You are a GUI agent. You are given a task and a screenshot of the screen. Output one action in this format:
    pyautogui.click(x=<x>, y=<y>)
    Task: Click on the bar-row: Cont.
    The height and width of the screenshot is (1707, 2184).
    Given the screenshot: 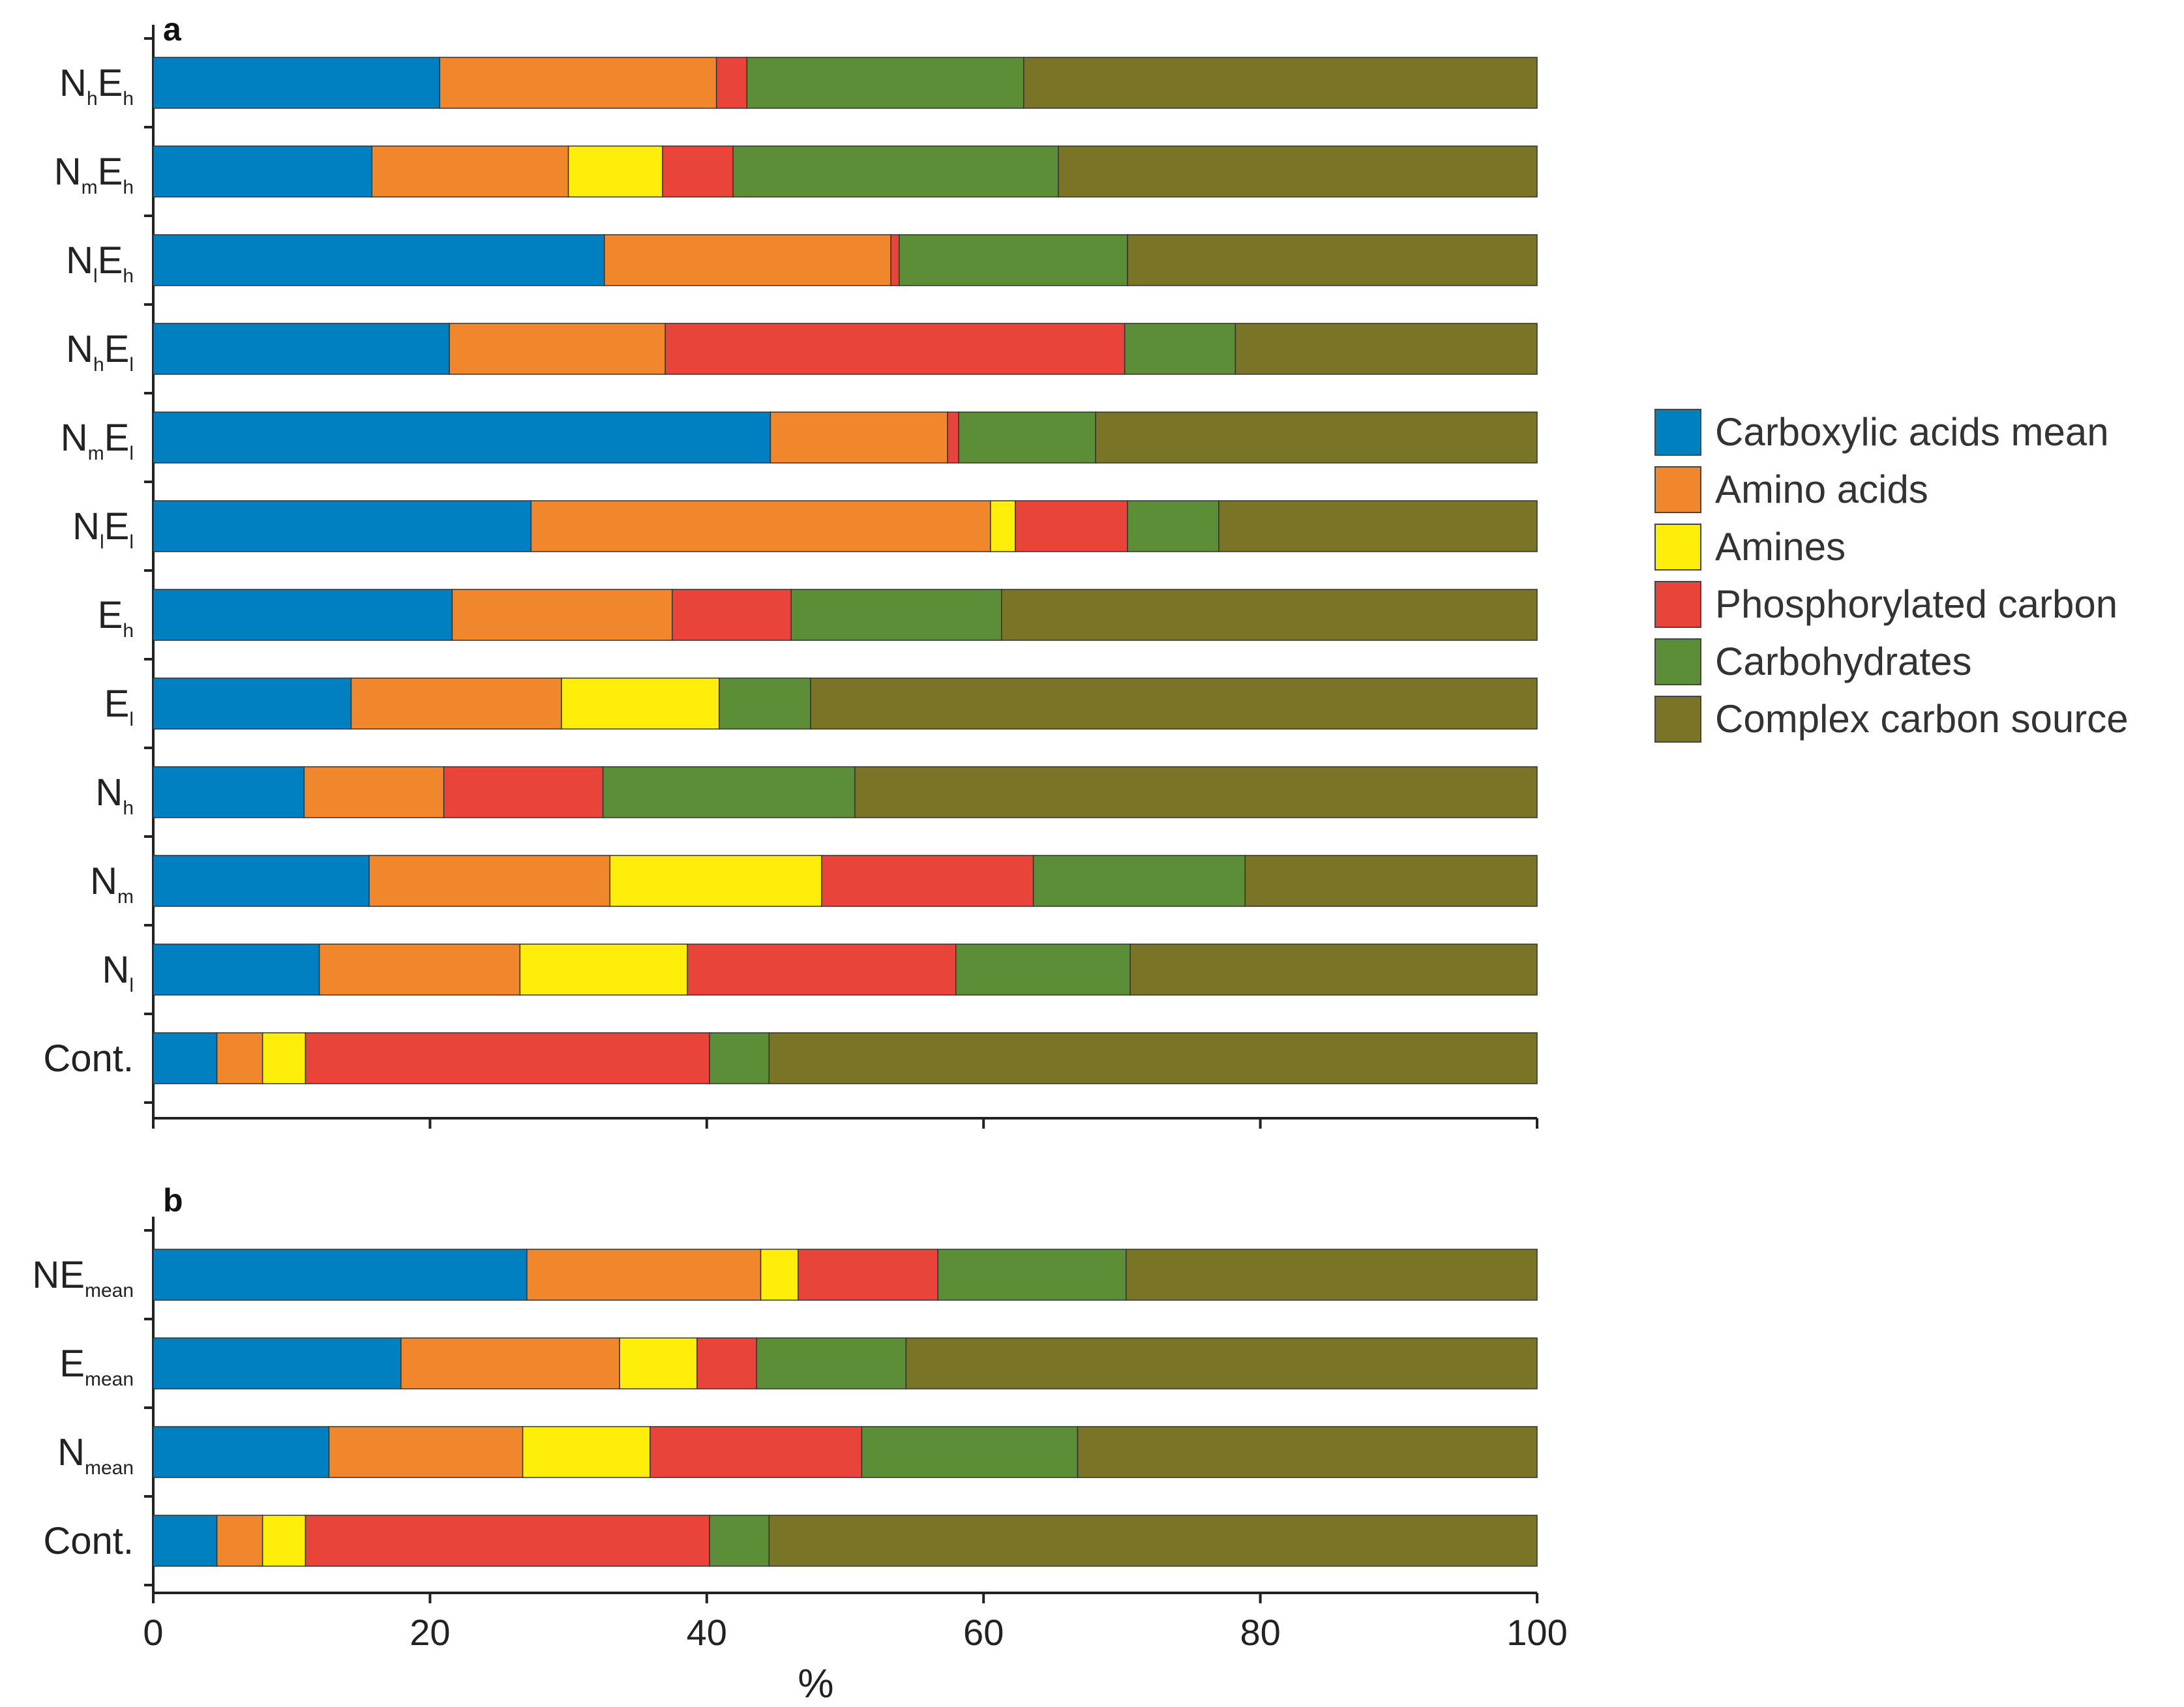 What is the action you would take?
    pyautogui.click(x=790, y=1541)
    